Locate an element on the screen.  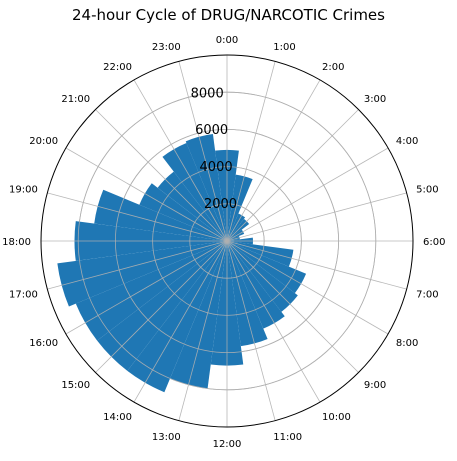
angular-tick-label: 20:00 is located at coordinates (43, 141).